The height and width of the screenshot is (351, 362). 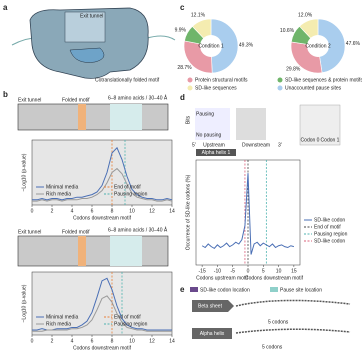 I want to click on value-label: 47.6%, so click(x=353, y=44).